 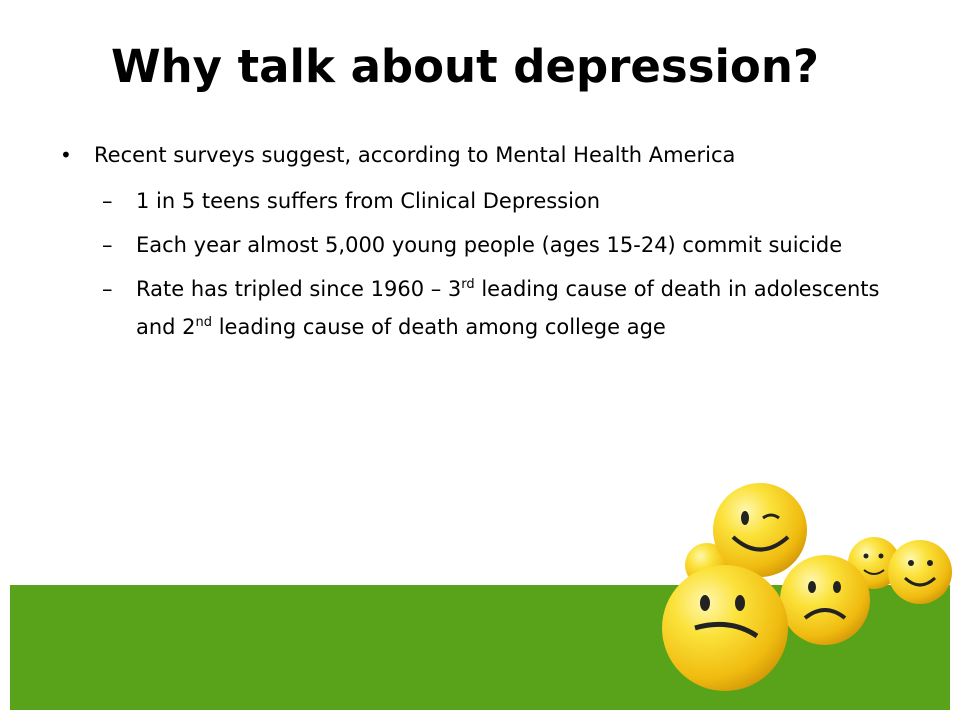 I want to click on smiley-faces-image, so click(x=807, y=587).